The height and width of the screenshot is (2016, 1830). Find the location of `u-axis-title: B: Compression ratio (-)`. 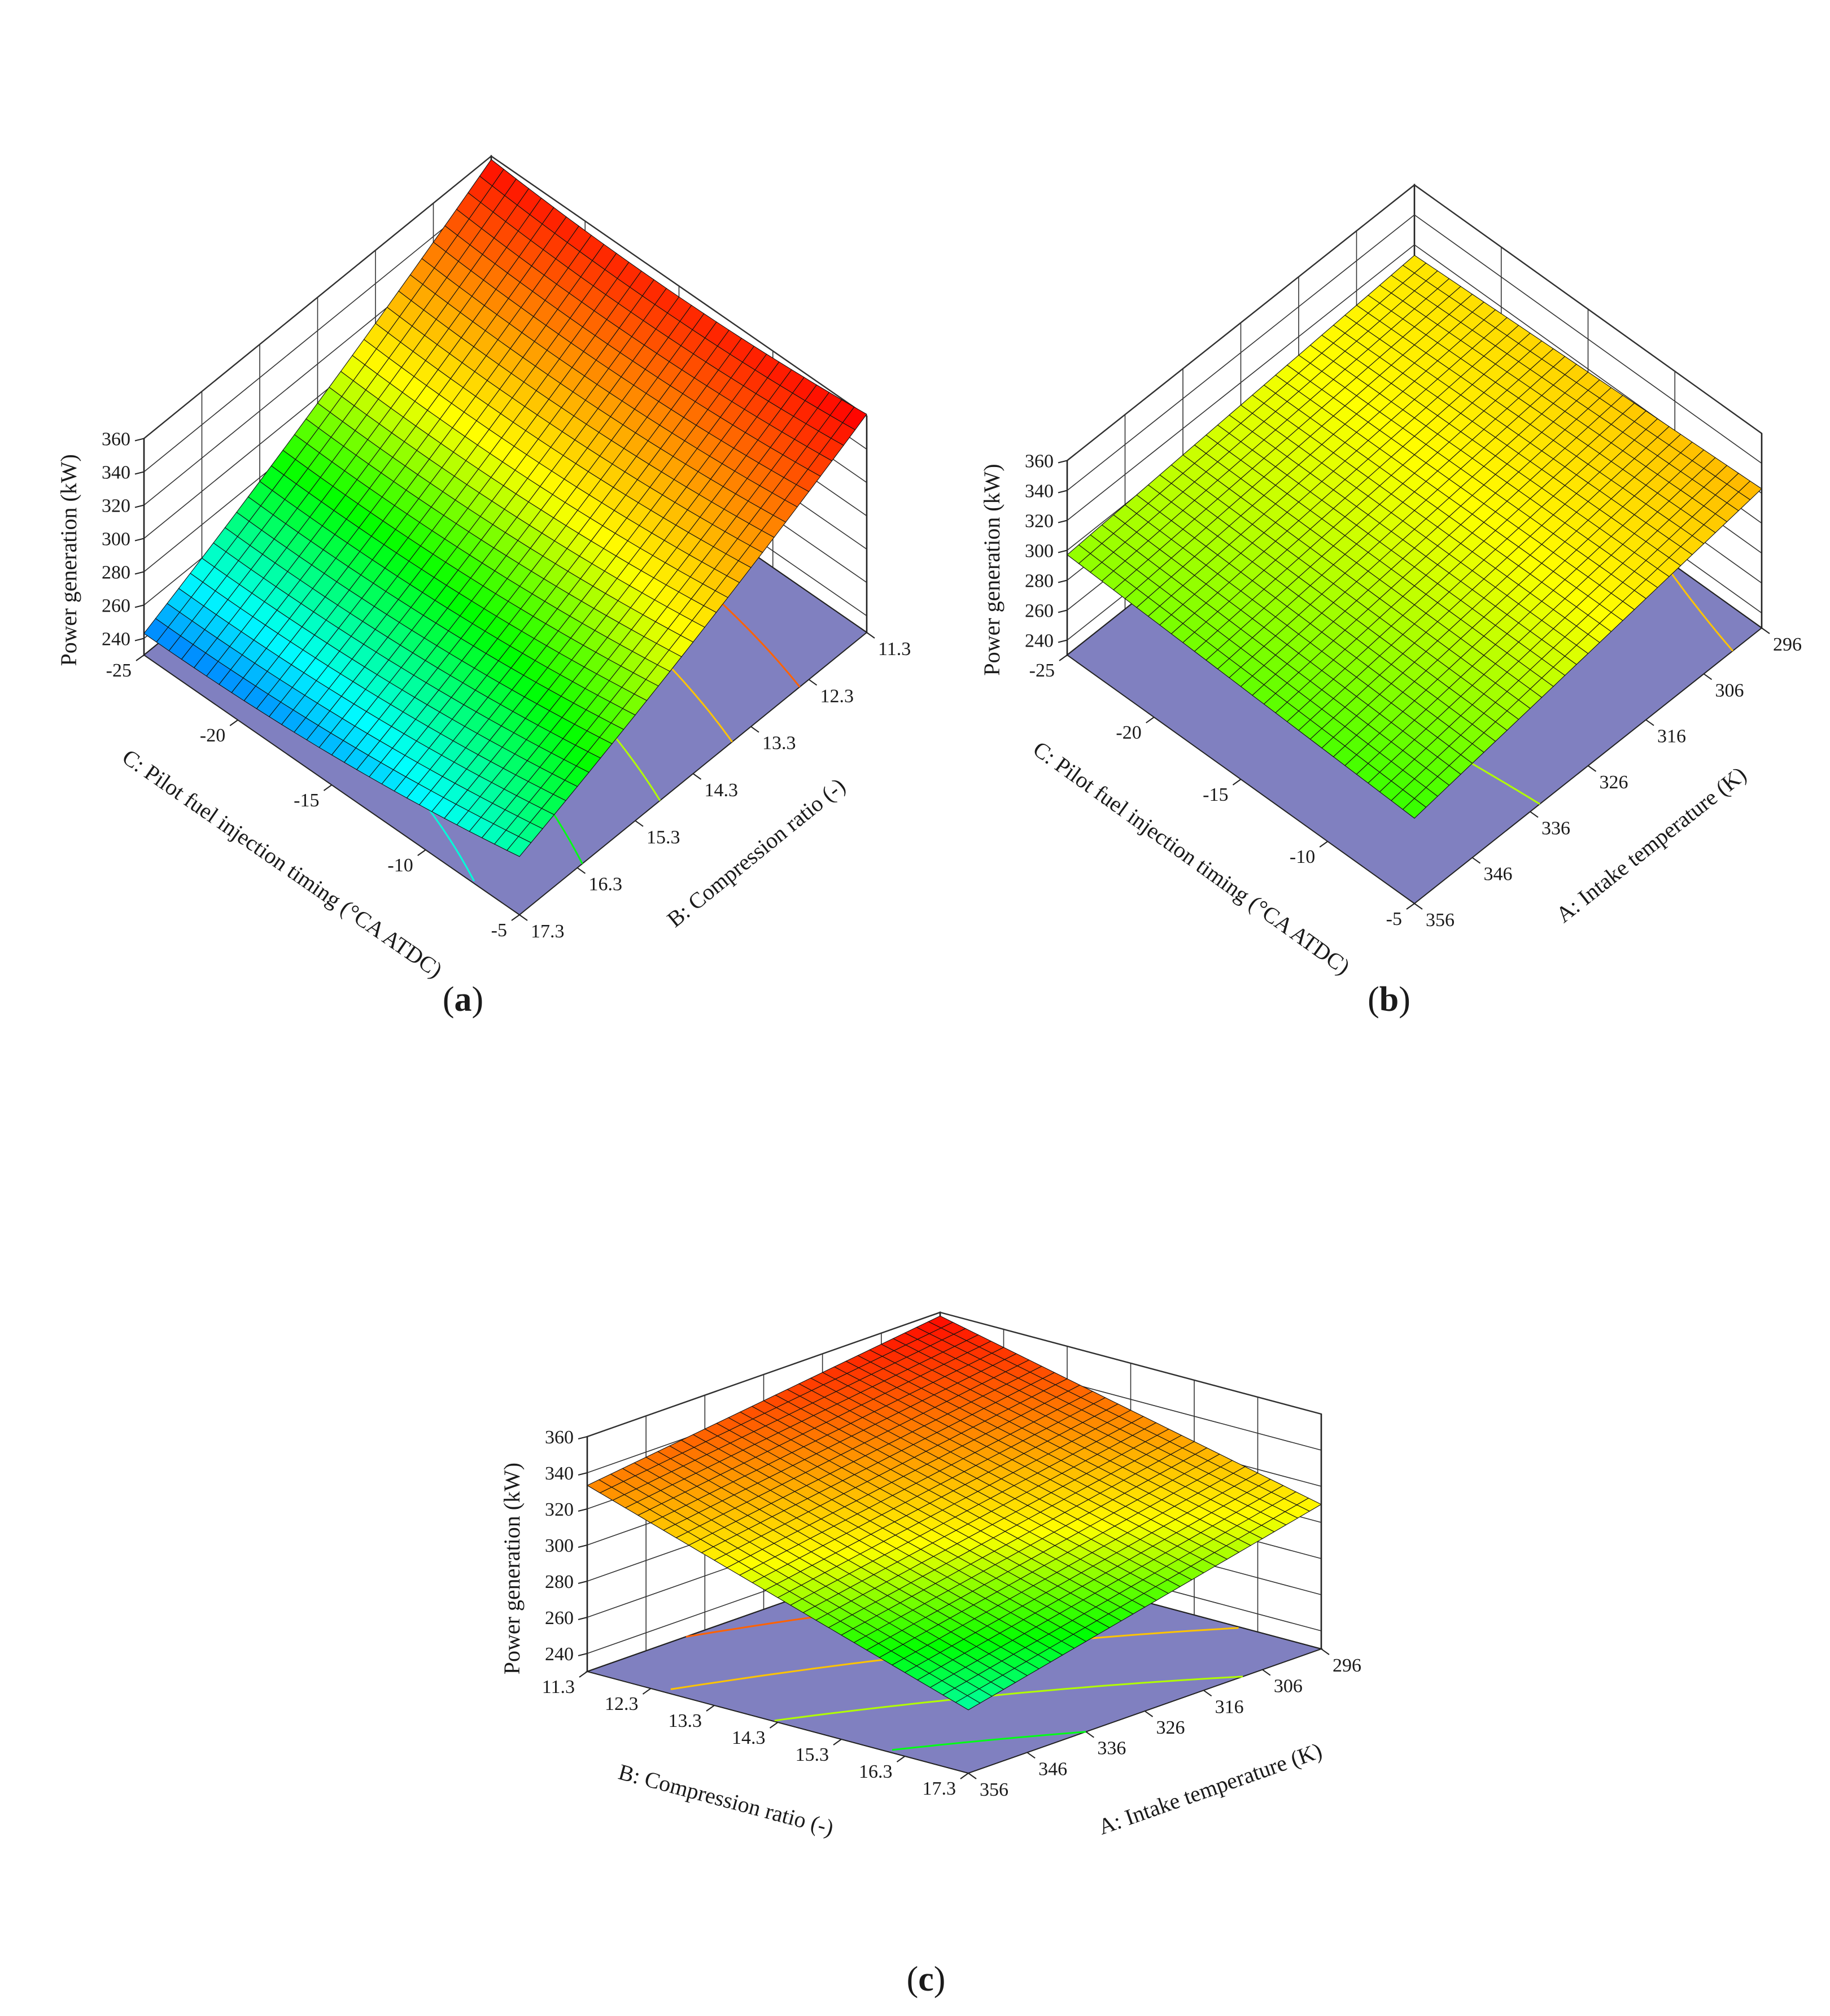

u-axis-title: B: Compression ratio (-) is located at coordinates (727, 1800).